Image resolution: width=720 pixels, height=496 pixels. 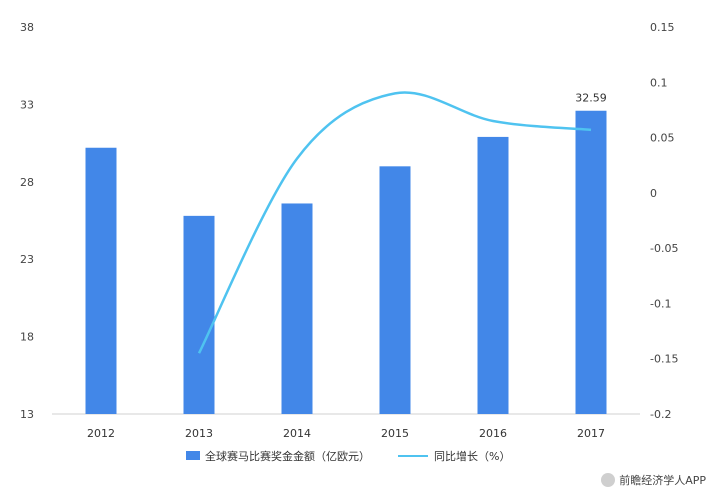 I want to click on data-labels: 32.59, so click(x=591, y=98).